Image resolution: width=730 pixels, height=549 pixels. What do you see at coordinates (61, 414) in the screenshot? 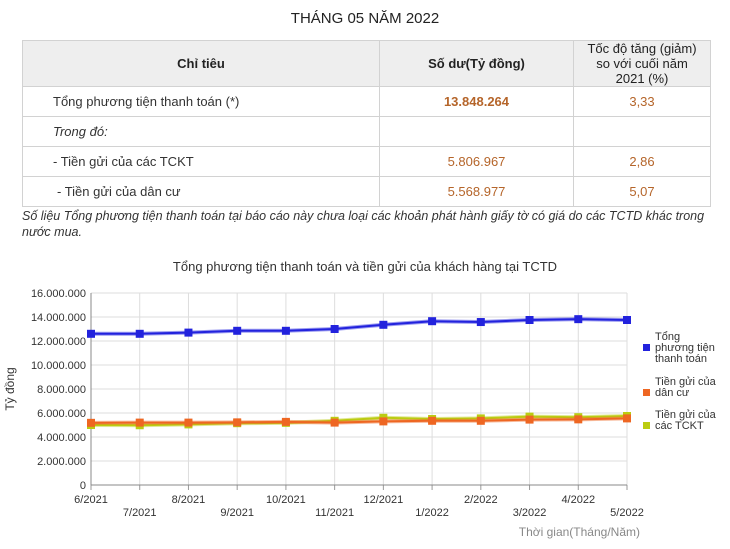
I see `y-tick-label: 6.000.000` at bounding box center [61, 414].